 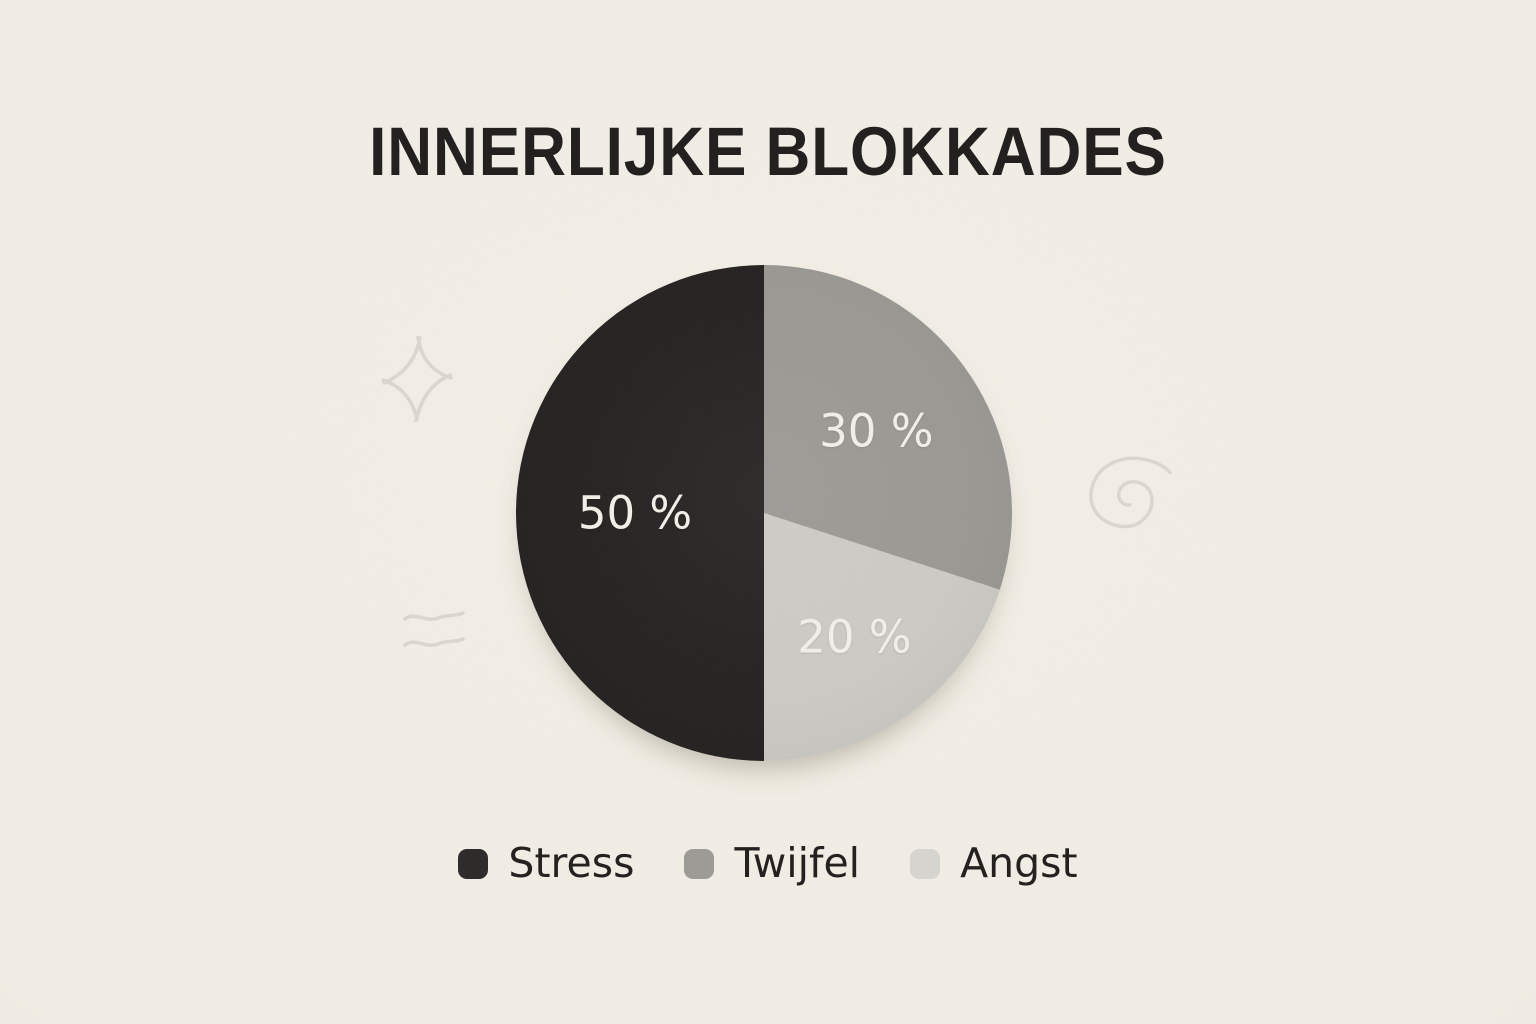 What do you see at coordinates (699, 863) in the screenshot?
I see `legend-swatch-twijfel` at bounding box center [699, 863].